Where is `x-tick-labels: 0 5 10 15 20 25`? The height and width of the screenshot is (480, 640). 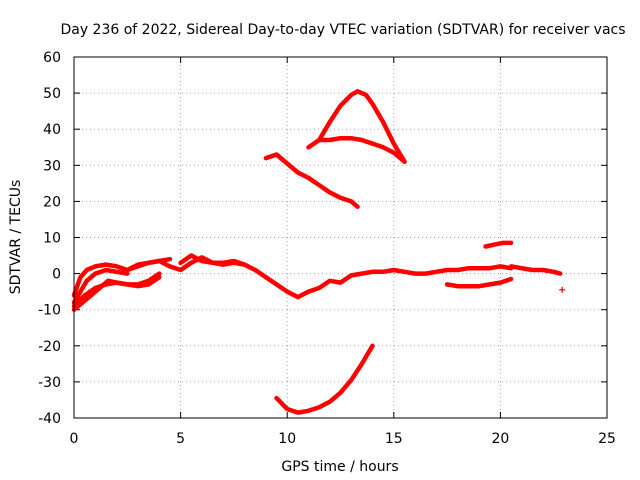 x-tick-labels: 0 5 10 15 20 25 is located at coordinates (343, 439).